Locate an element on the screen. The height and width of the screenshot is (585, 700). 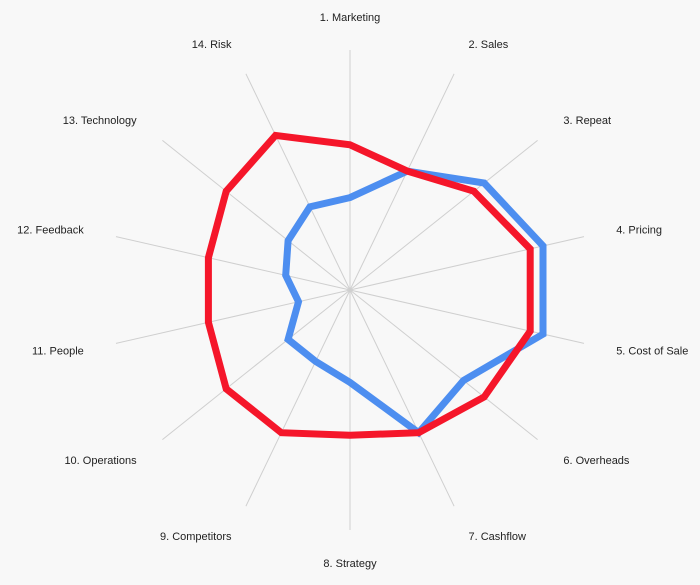
axis-label: 7. Cashflow is located at coordinates (498, 537).